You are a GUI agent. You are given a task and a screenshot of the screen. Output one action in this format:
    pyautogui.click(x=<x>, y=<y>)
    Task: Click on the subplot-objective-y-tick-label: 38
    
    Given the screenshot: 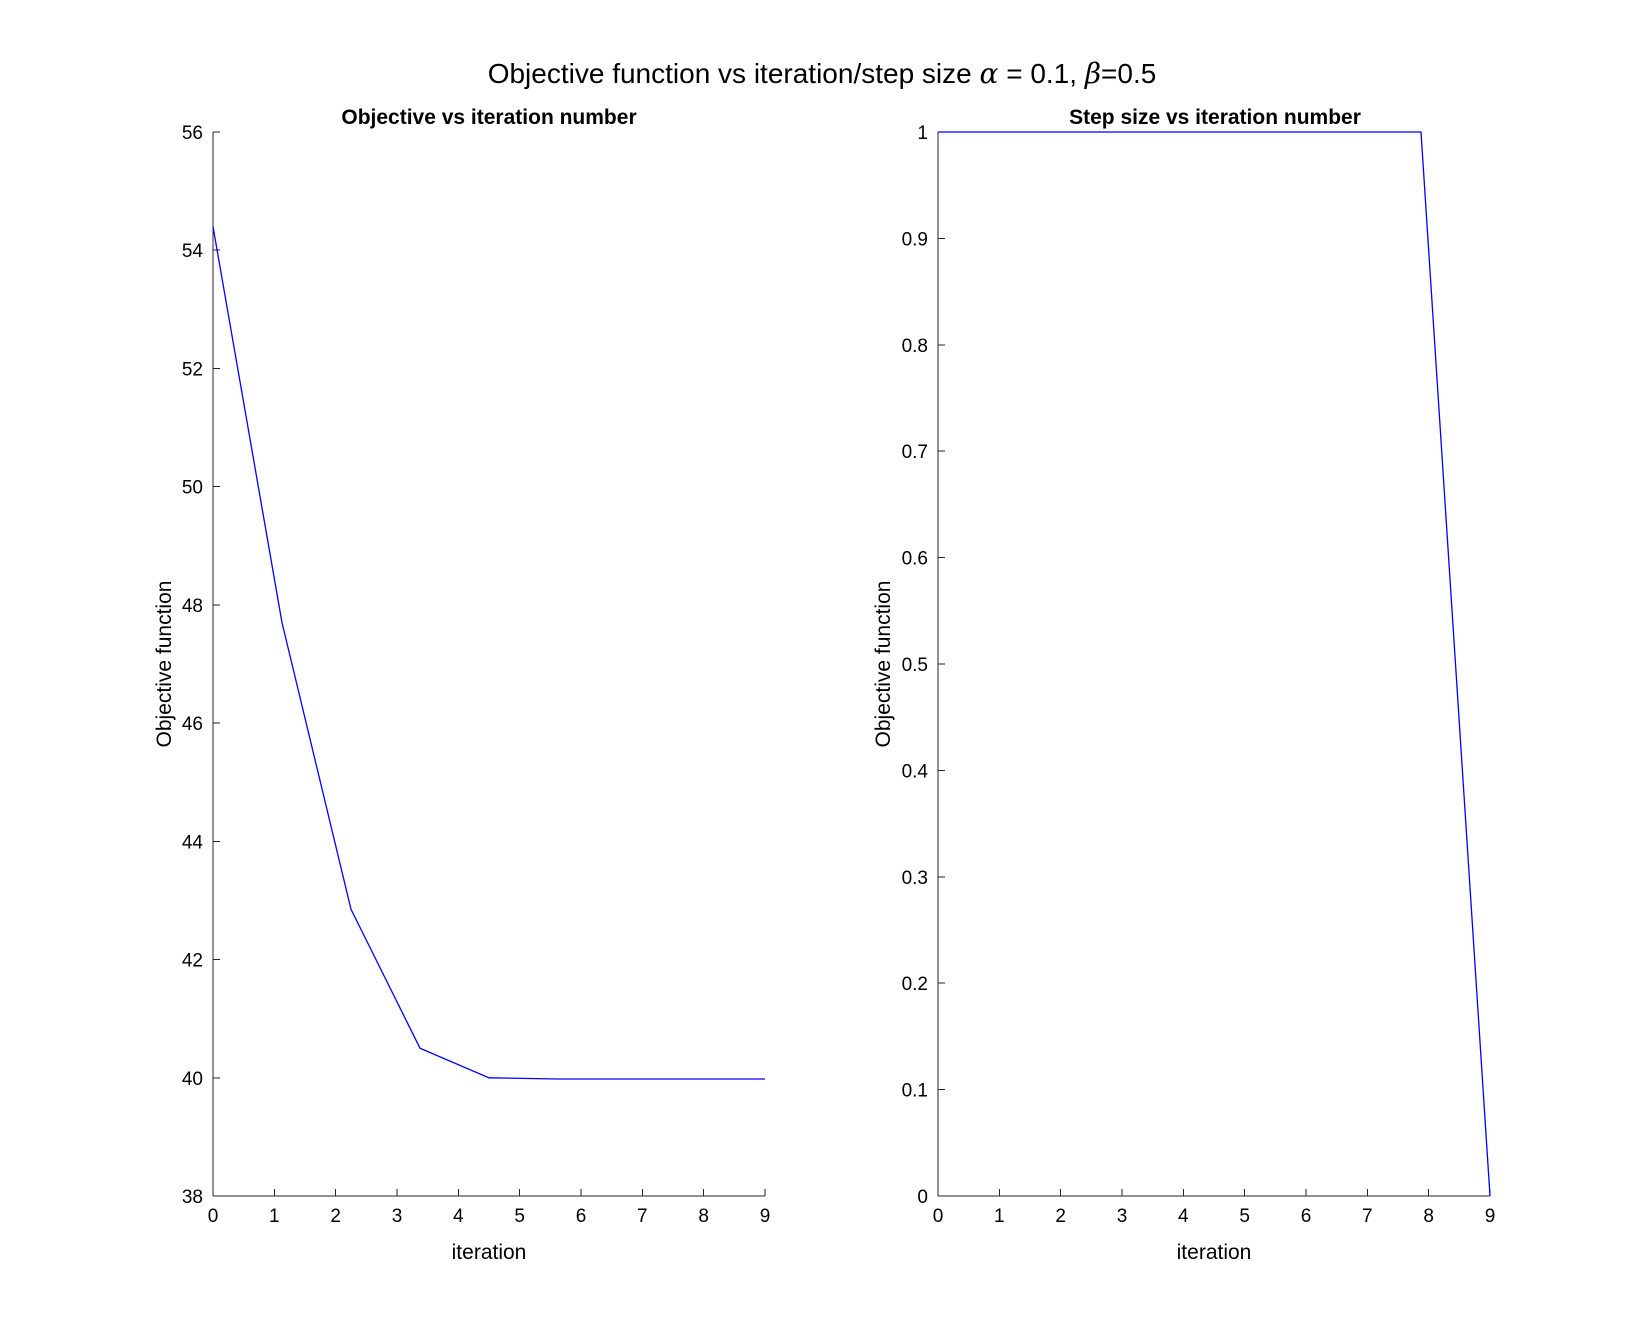 What is the action you would take?
    pyautogui.click(x=192, y=1197)
    